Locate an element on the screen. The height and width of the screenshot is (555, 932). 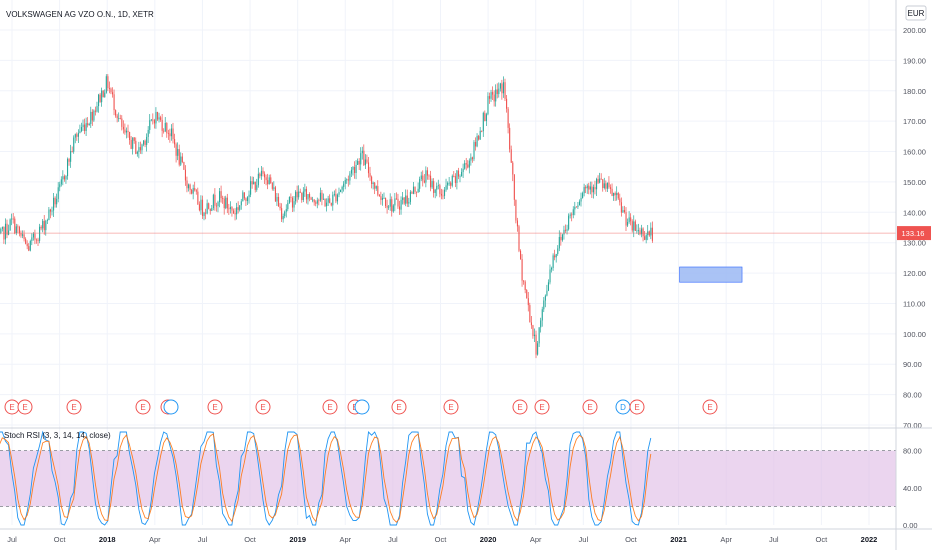
time-tick-label: Apr is located at coordinates (536, 539).